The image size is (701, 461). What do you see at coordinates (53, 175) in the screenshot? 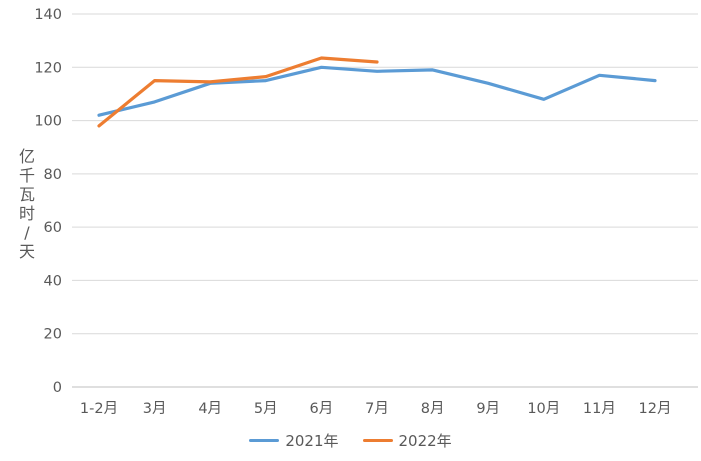
I see `y-tick-label: 80` at bounding box center [53, 175].